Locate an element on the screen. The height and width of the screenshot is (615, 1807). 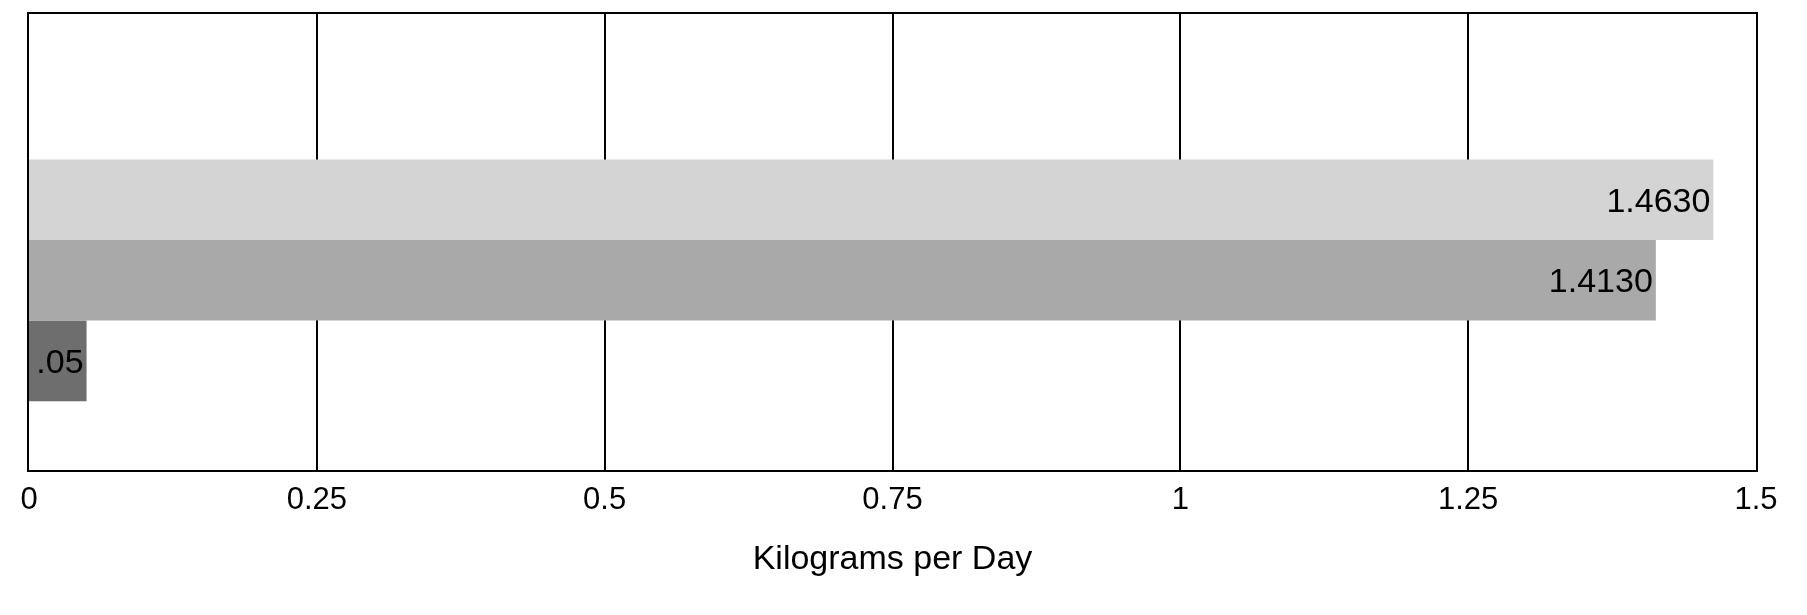
x-tick-label: 0.5 is located at coordinates (605, 499).